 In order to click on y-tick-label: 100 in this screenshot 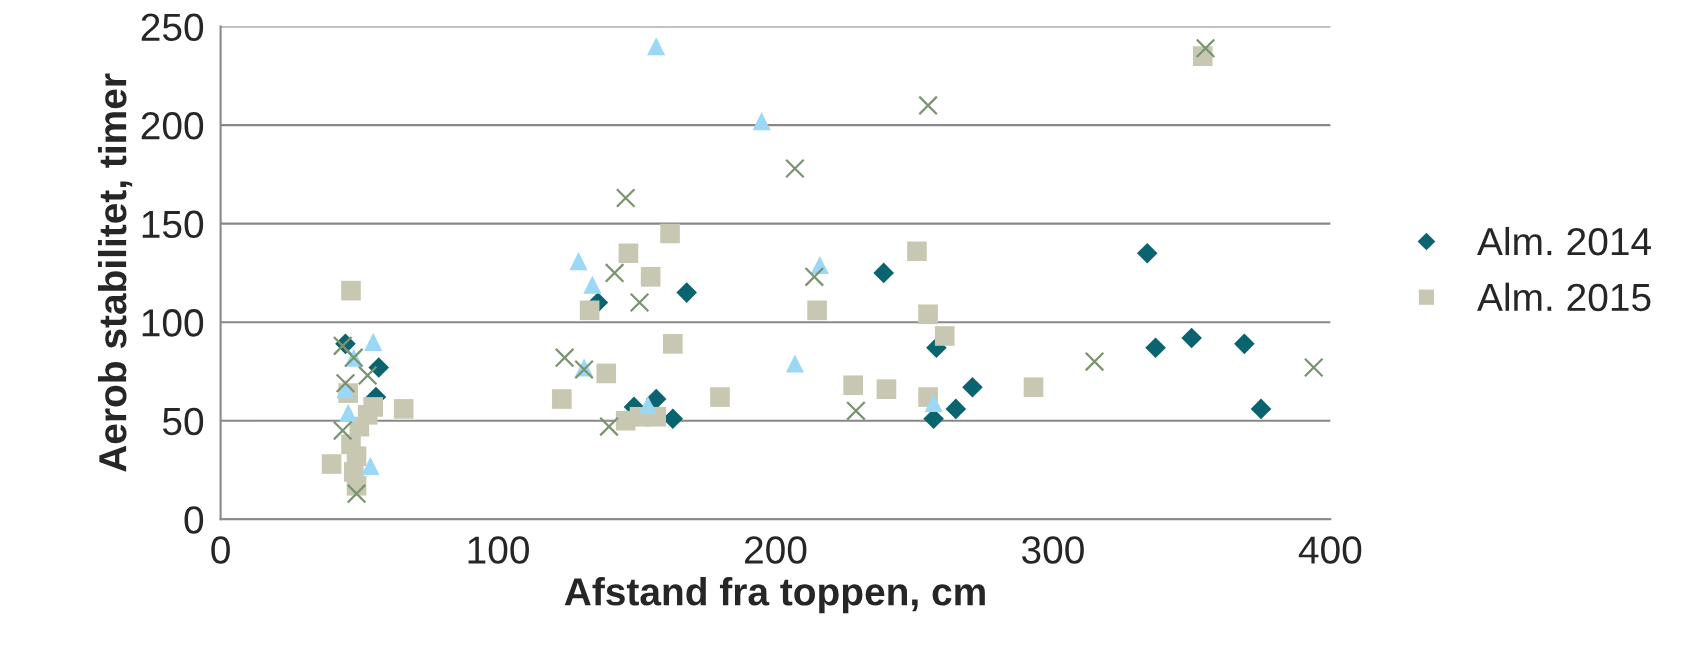, I will do `click(173, 323)`.